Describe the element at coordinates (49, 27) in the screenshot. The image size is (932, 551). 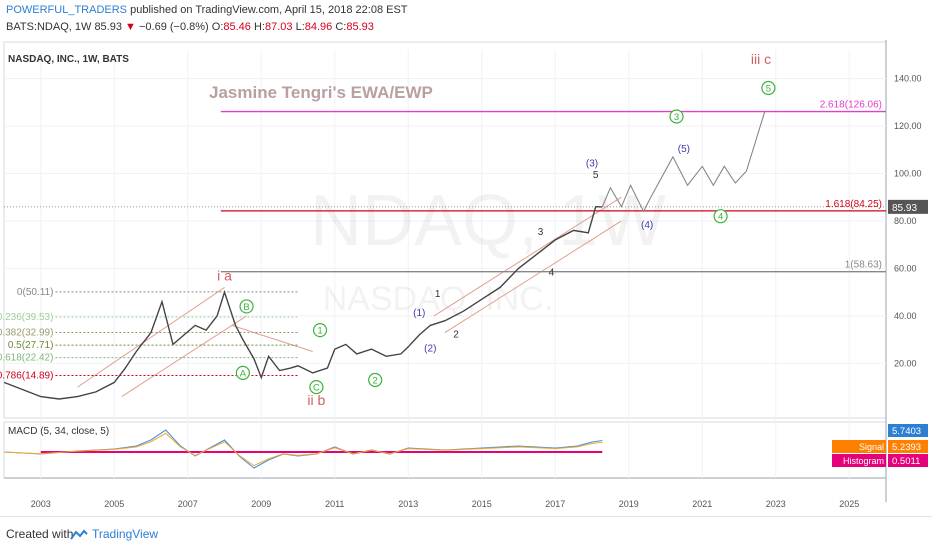
I see `symbol-label: BATS:NDAQ, 1W` at that location.